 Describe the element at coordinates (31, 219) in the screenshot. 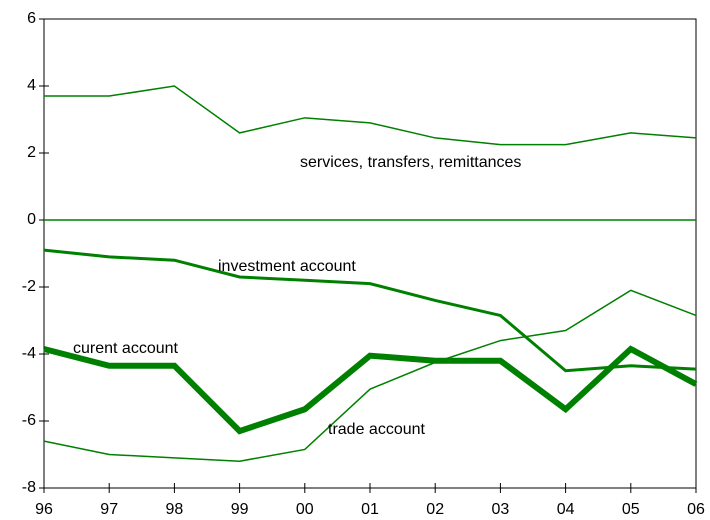

I see `y-tick-label: 0` at that location.